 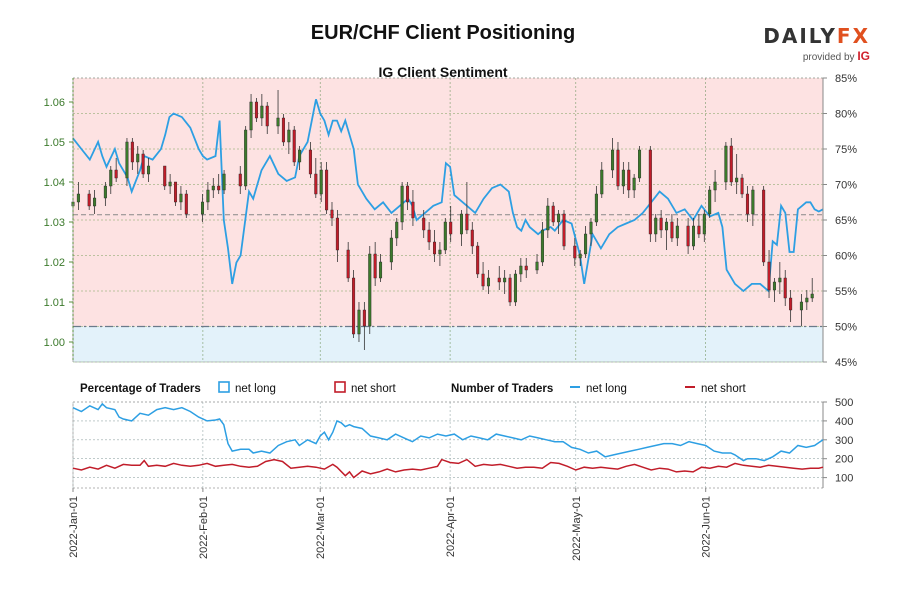 I want to click on percent-tick-label: 55%, so click(x=846, y=292).